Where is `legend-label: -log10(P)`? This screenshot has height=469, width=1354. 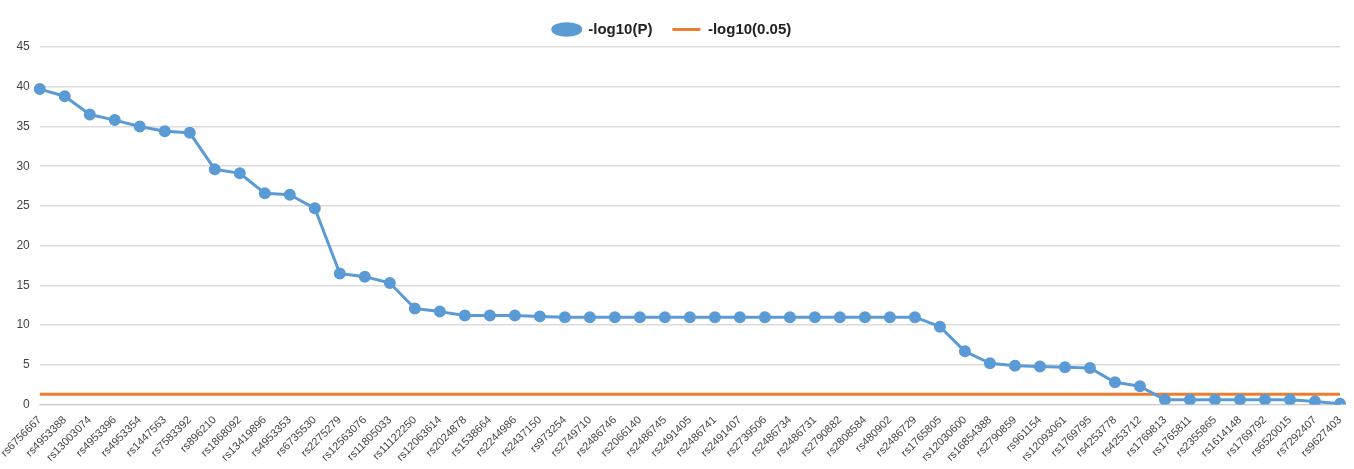 legend-label: -log10(P) is located at coordinates (620, 28).